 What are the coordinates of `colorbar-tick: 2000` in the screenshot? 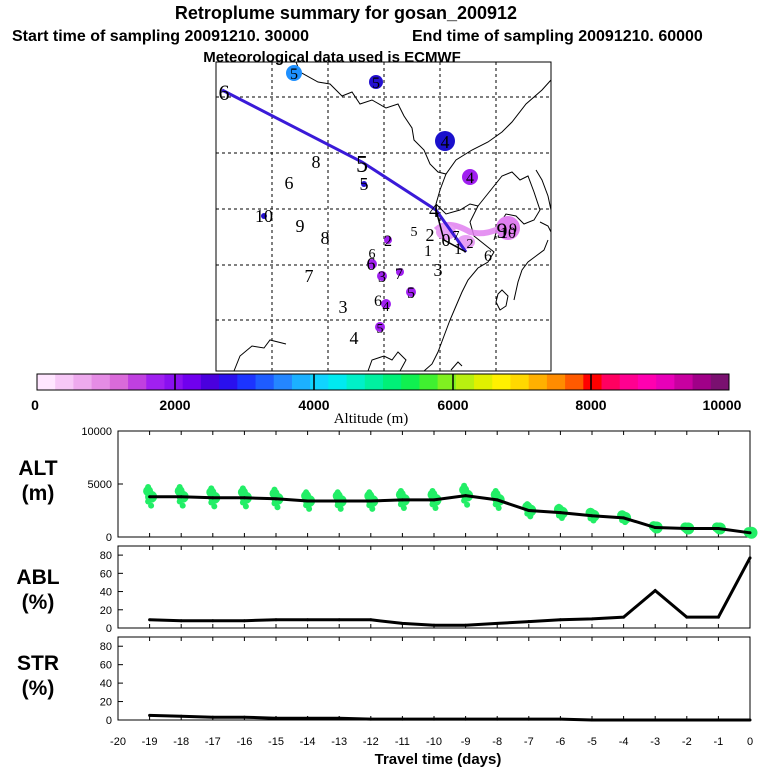 It's located at (174, 405).